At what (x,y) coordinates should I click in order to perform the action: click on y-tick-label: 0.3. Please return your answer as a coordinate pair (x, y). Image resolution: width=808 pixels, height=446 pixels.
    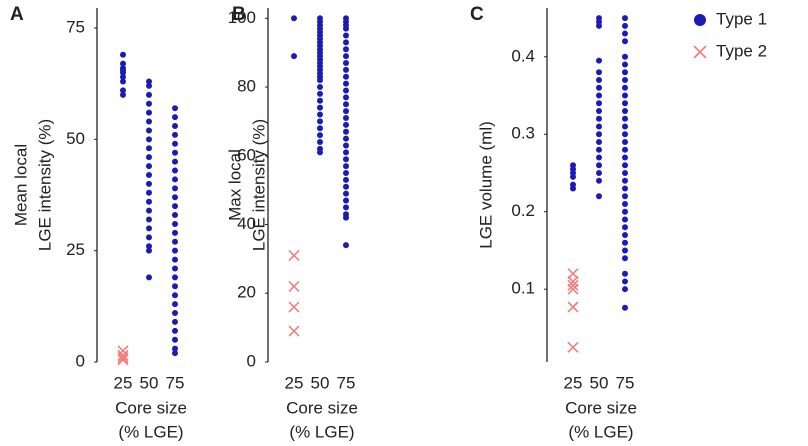
    Looking at the image, I should click on (523, 133).